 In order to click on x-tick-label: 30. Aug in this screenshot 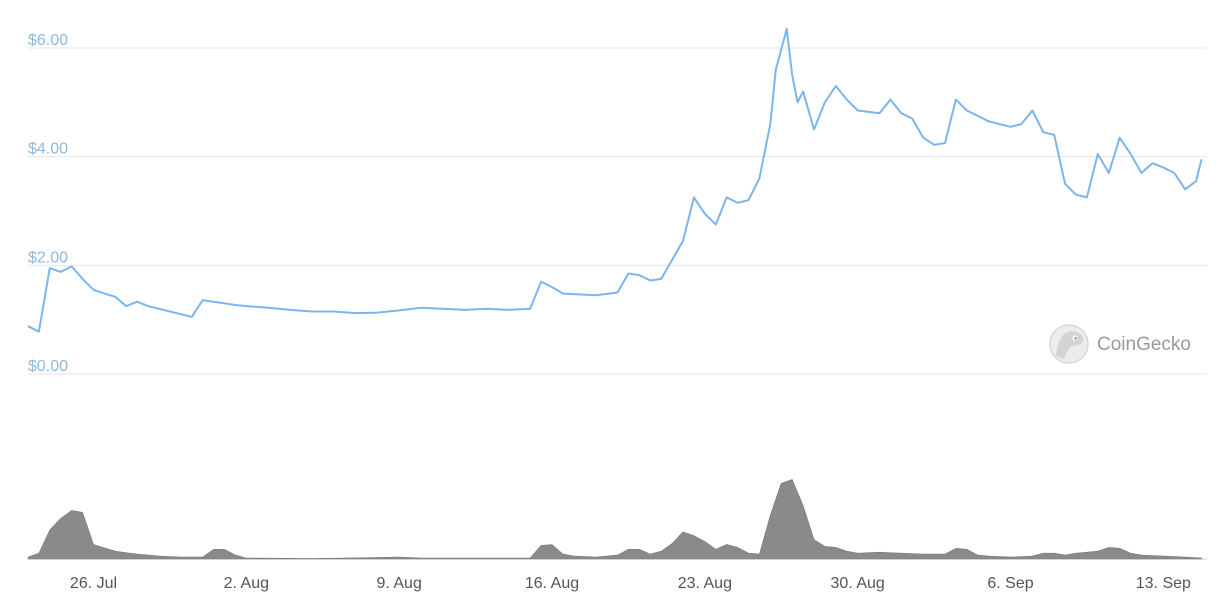, I will do `click(858, 583)`.